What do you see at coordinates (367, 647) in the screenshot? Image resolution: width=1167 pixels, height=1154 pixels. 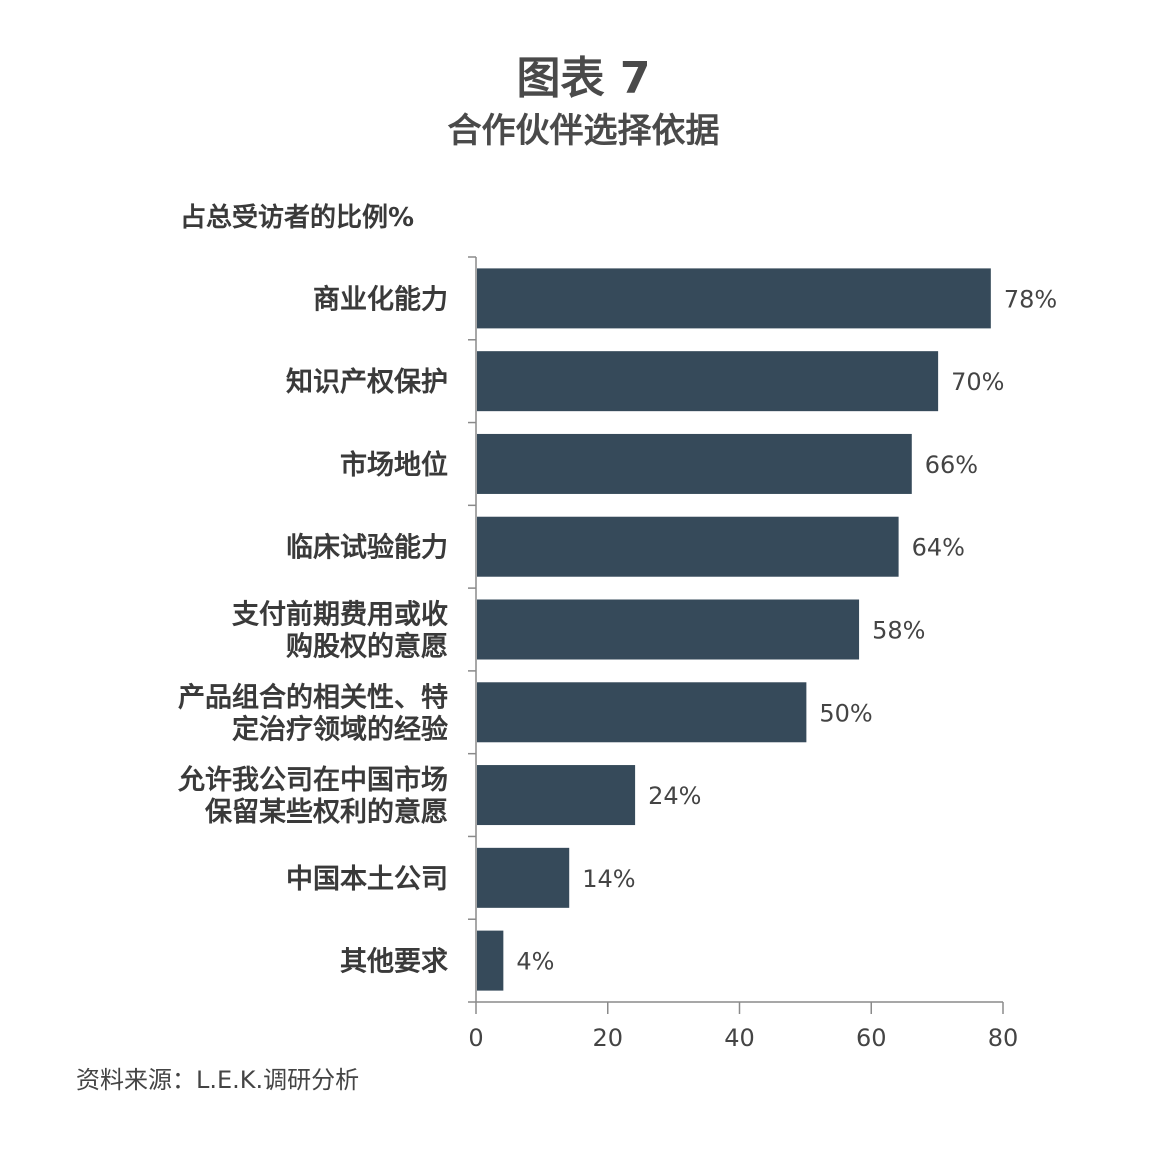 I see `category-label: 购股权的意愿` at bounding box center [367, 647].